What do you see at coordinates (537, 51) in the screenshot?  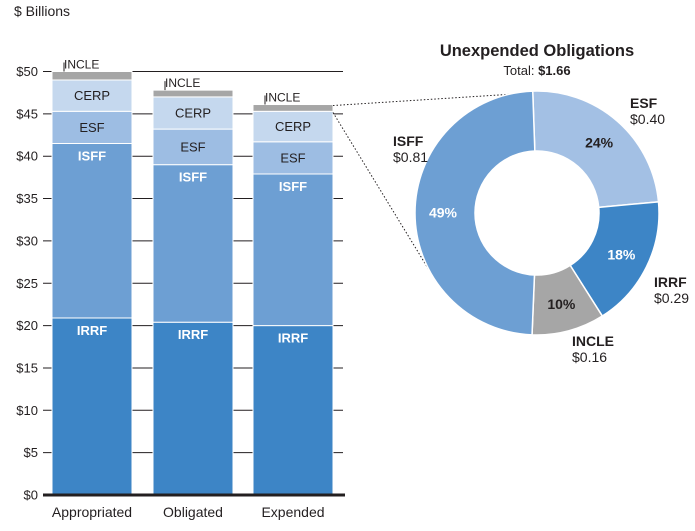 I see `donut-title: Unexpended Obligations` at bounding box center [537, 51].